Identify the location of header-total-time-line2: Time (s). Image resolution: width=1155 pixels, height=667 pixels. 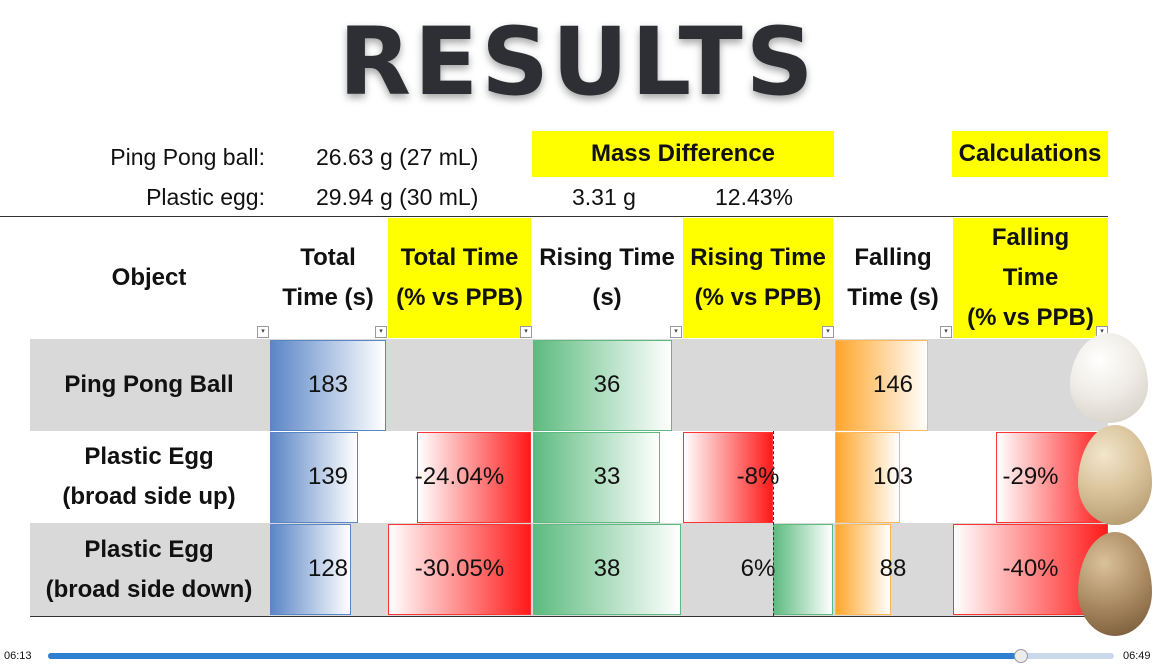
(328, 297).